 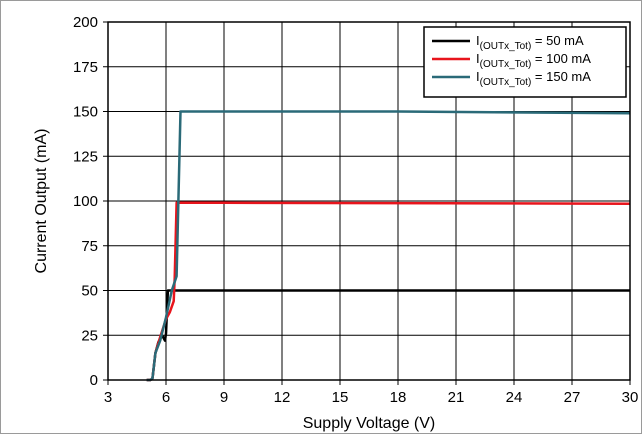 I want to click on y-tick-label: 0, so click(x=94, y=380).